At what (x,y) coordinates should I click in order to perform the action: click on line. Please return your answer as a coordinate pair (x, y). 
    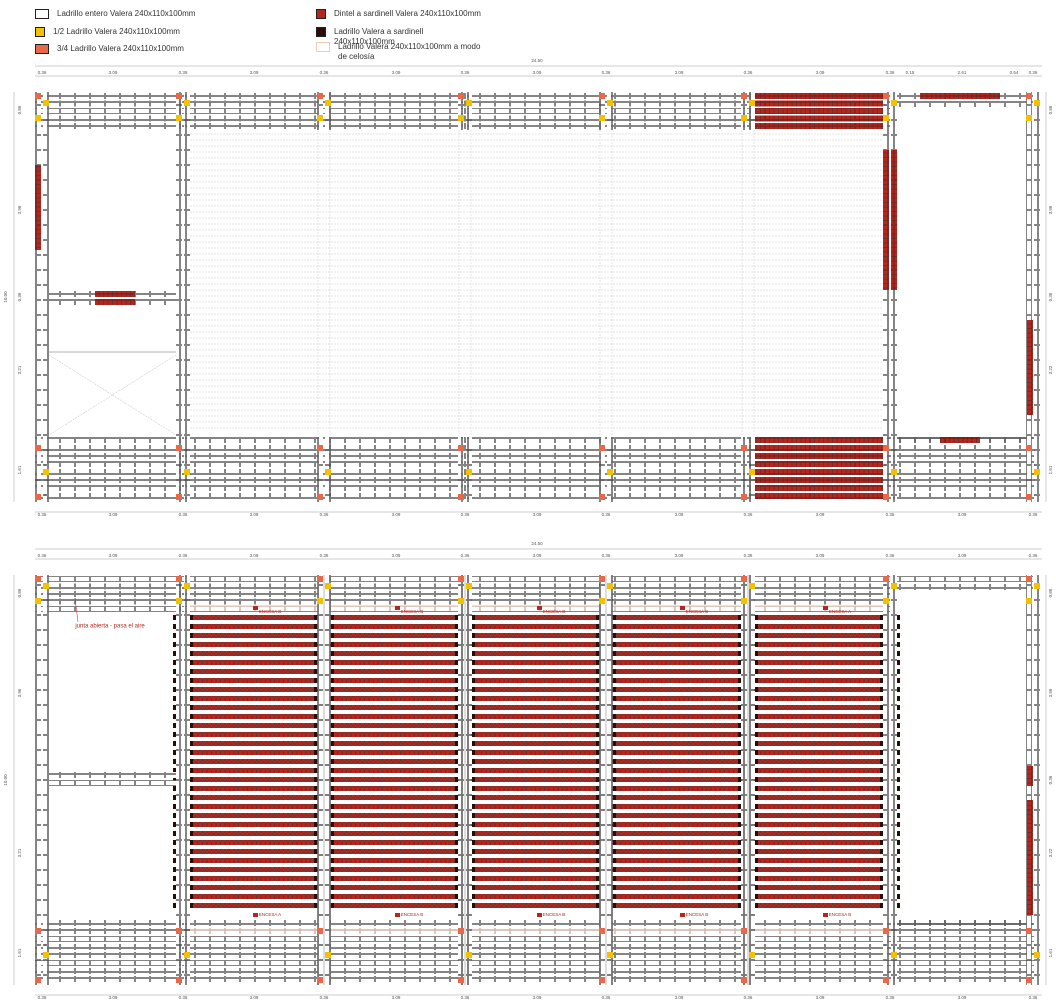
    Looking at the image, I should click on (112, 395).